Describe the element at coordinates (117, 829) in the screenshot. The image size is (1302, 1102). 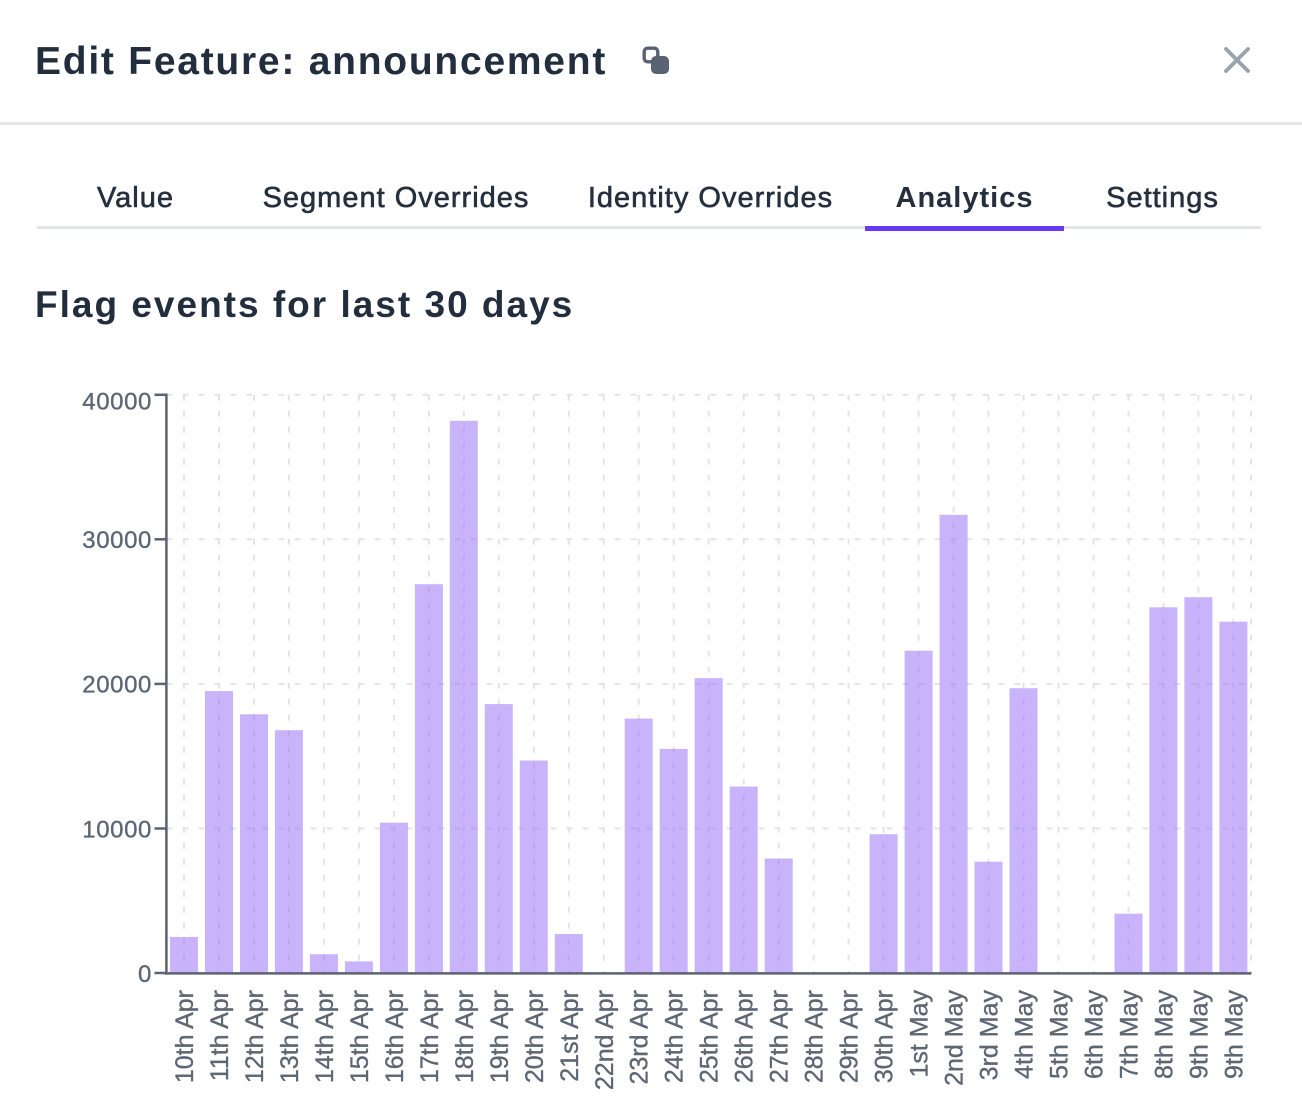
I see `svg-text: 10000` at that location.